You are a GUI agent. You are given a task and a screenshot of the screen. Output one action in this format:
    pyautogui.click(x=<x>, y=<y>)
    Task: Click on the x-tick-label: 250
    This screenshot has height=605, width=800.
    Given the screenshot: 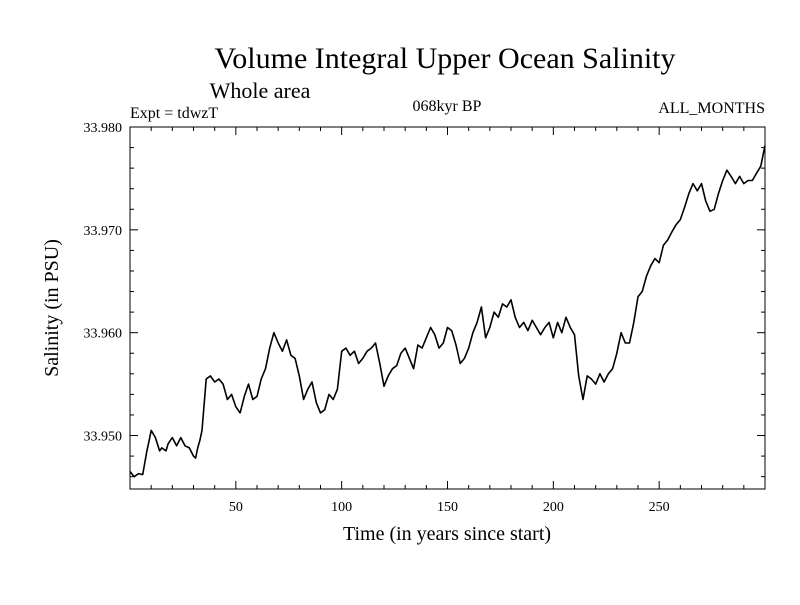 What is the action you would take?
    pyautogui.click(x=659, y=507)
    